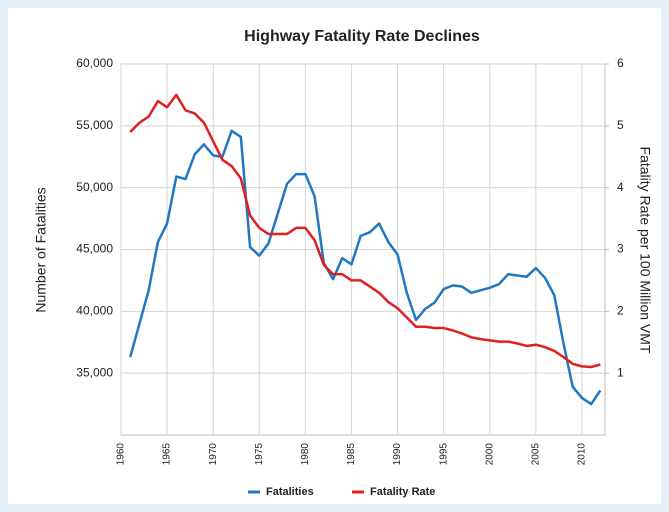  What do you see at coordinates (397, 454) in the screenshot?
I see `x-tick-label: 1990` at bounding box center [397, 454].